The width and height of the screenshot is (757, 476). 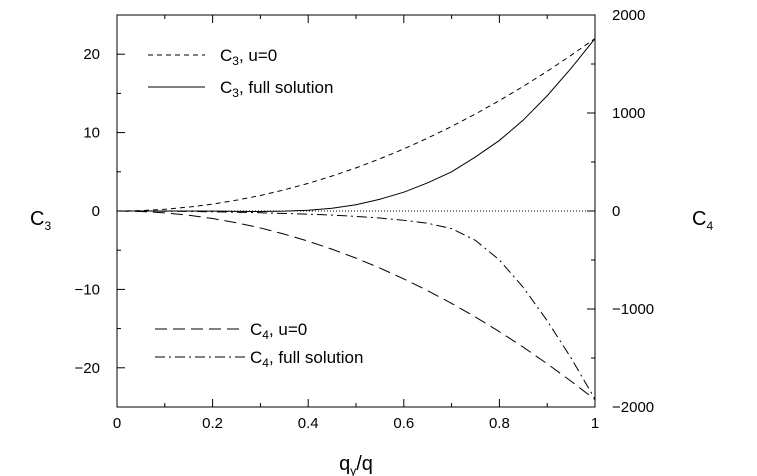 I want to click on legend-top: C3, u=0 C3, full solution, so click(x=240, y=73).